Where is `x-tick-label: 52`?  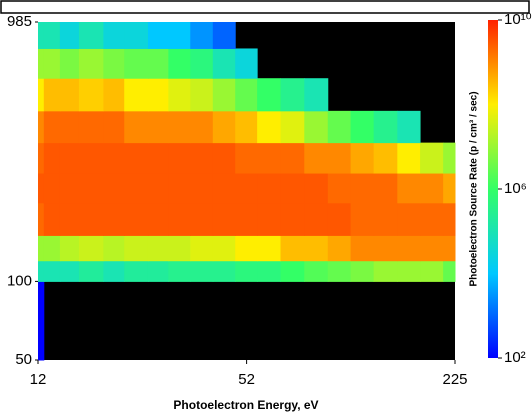
x-tick-label: 52 is located at coordinates (246, 379).